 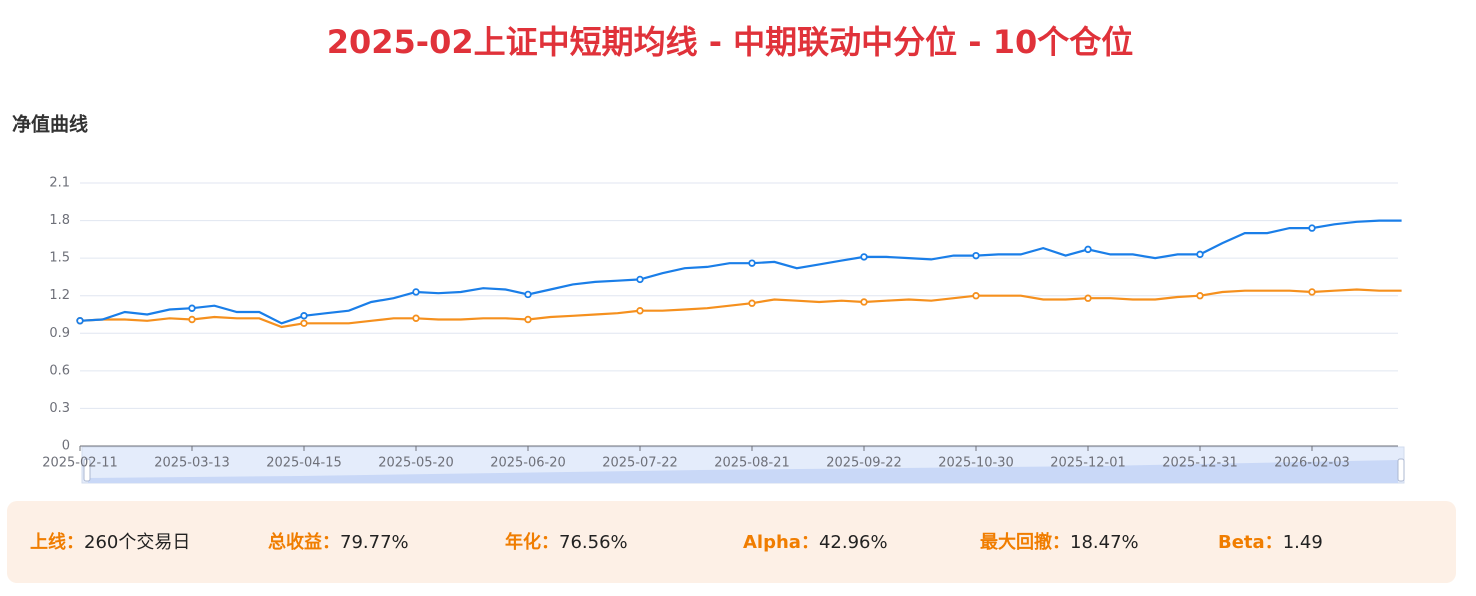 I want to click on stat-label: 上线：, so click(x=57, y=542).